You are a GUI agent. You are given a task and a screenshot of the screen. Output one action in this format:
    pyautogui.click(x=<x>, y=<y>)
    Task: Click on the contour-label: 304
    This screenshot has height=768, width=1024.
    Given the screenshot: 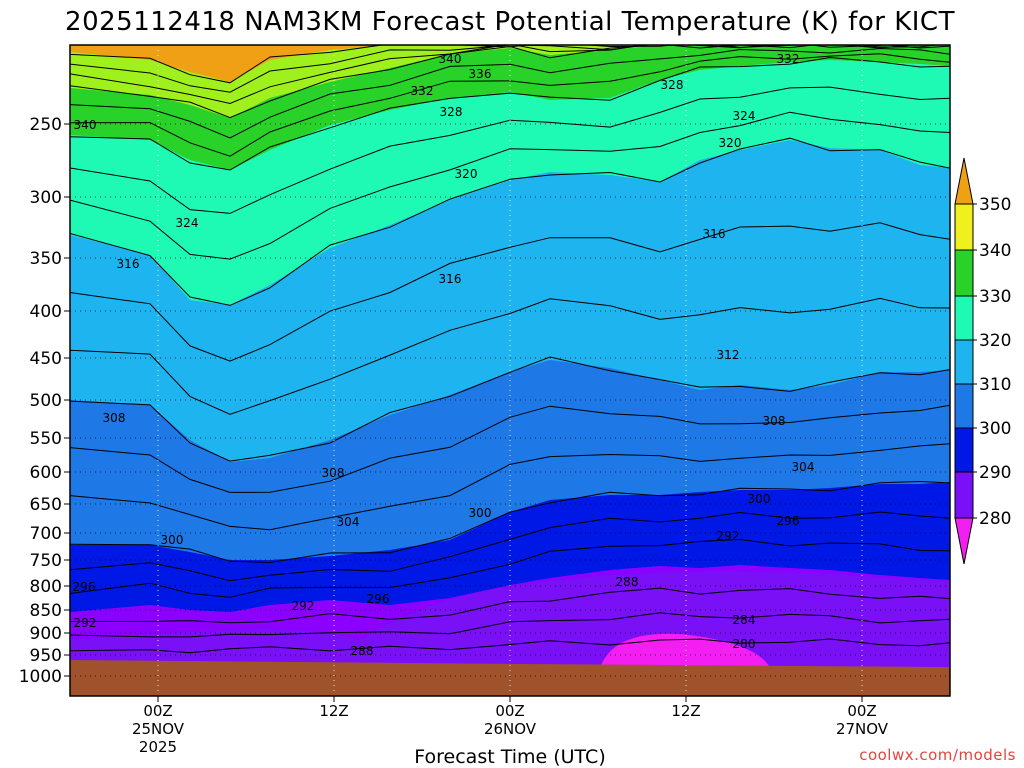 What is the action you would take?
    pyautogui.click(x=348, y=522)
    